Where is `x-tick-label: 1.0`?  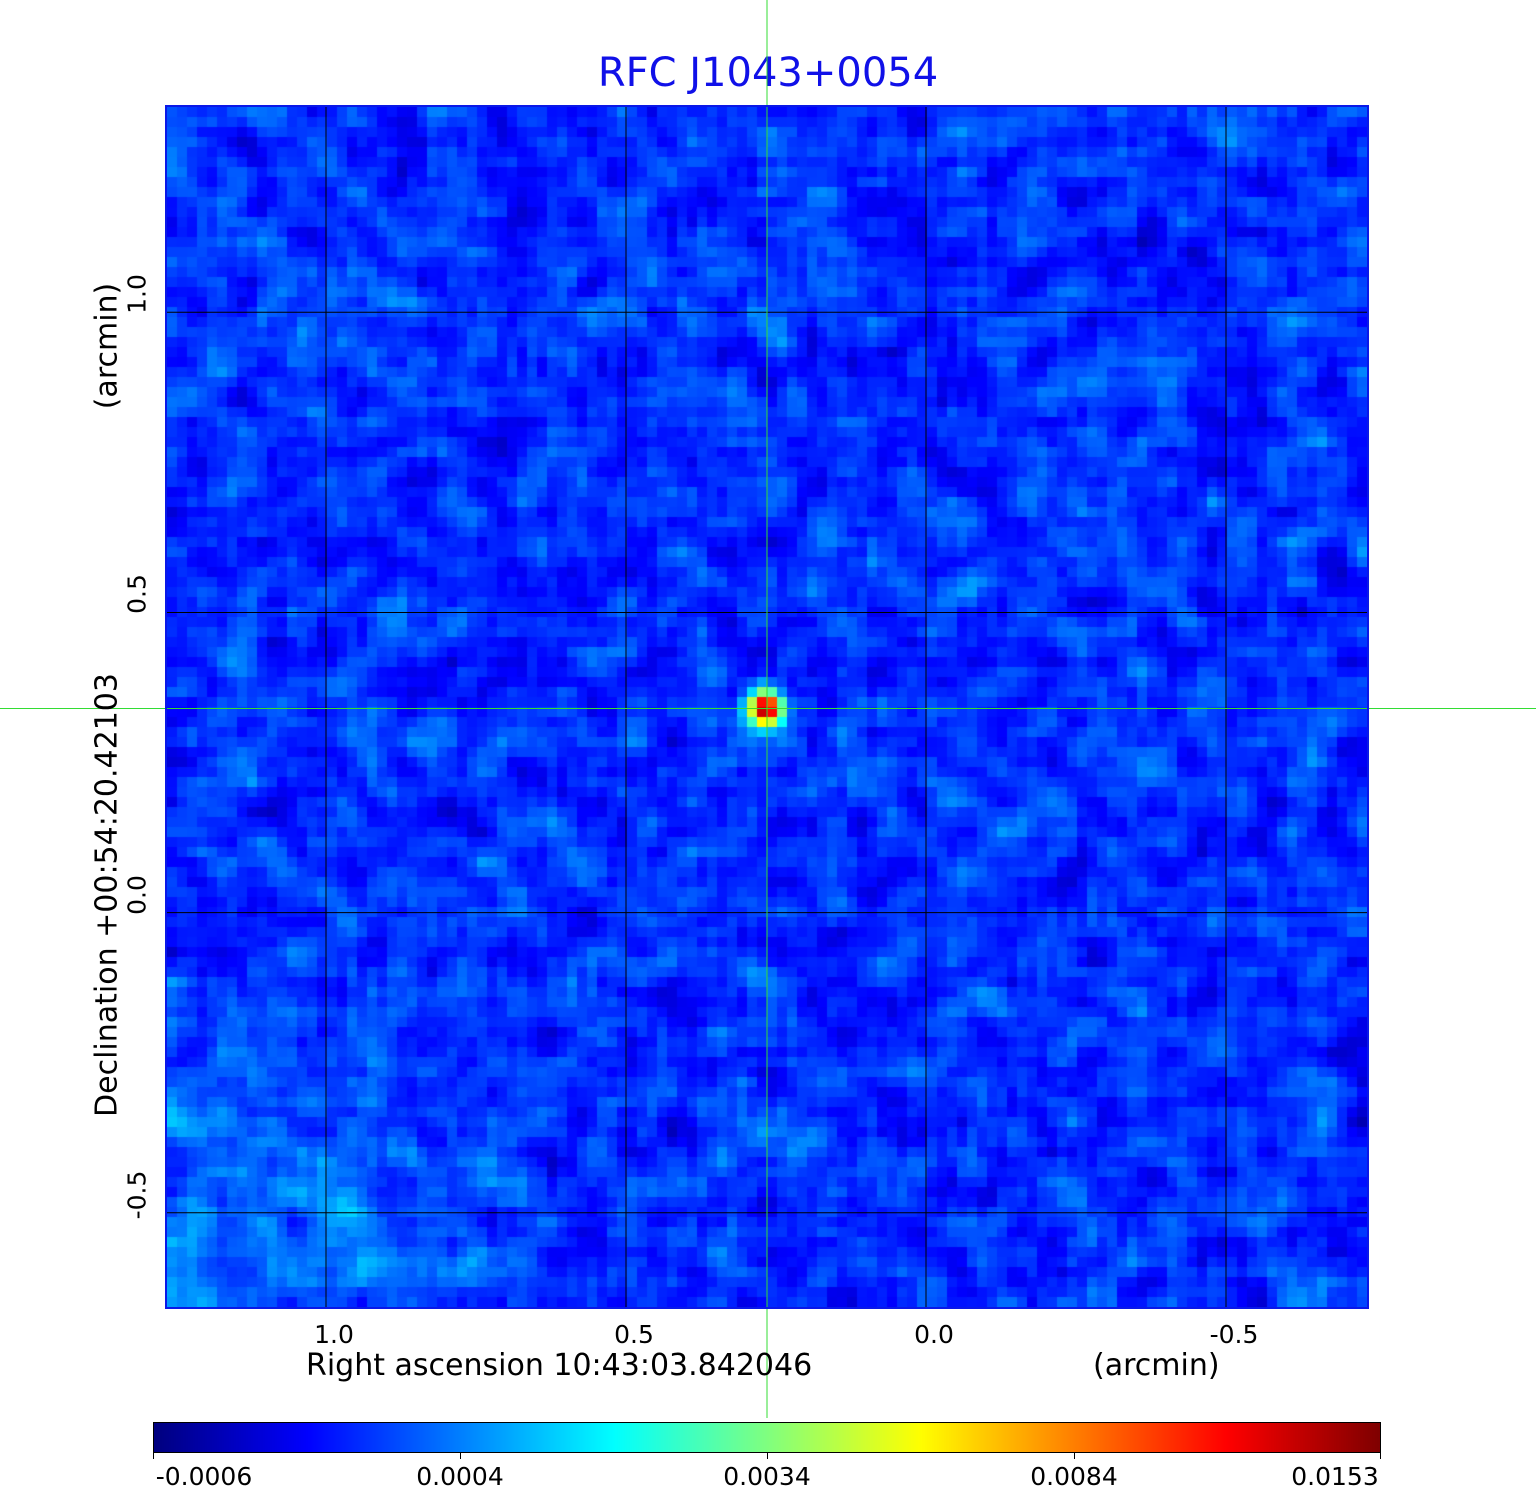
x-tick-label: 1.0 is located at coordinates (334, 1334).